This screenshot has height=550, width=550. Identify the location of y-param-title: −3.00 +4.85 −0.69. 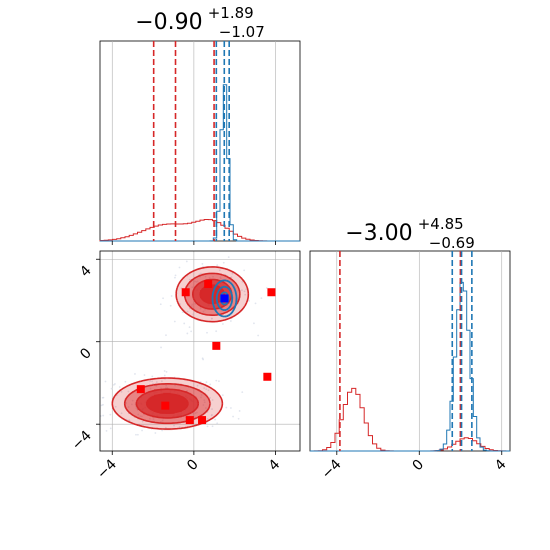
(410, 233).